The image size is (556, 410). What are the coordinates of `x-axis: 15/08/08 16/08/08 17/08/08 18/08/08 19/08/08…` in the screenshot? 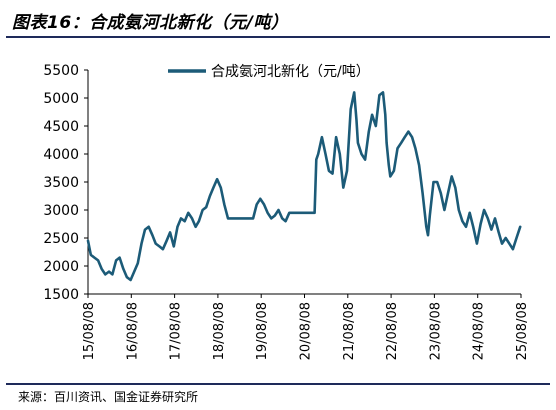 It's located at (306, 326).